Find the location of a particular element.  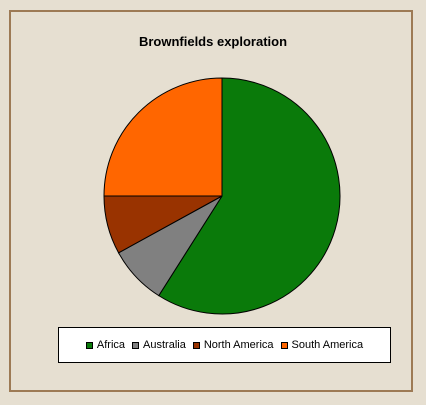

legend-label: South America is located at coordinates (327, 345).